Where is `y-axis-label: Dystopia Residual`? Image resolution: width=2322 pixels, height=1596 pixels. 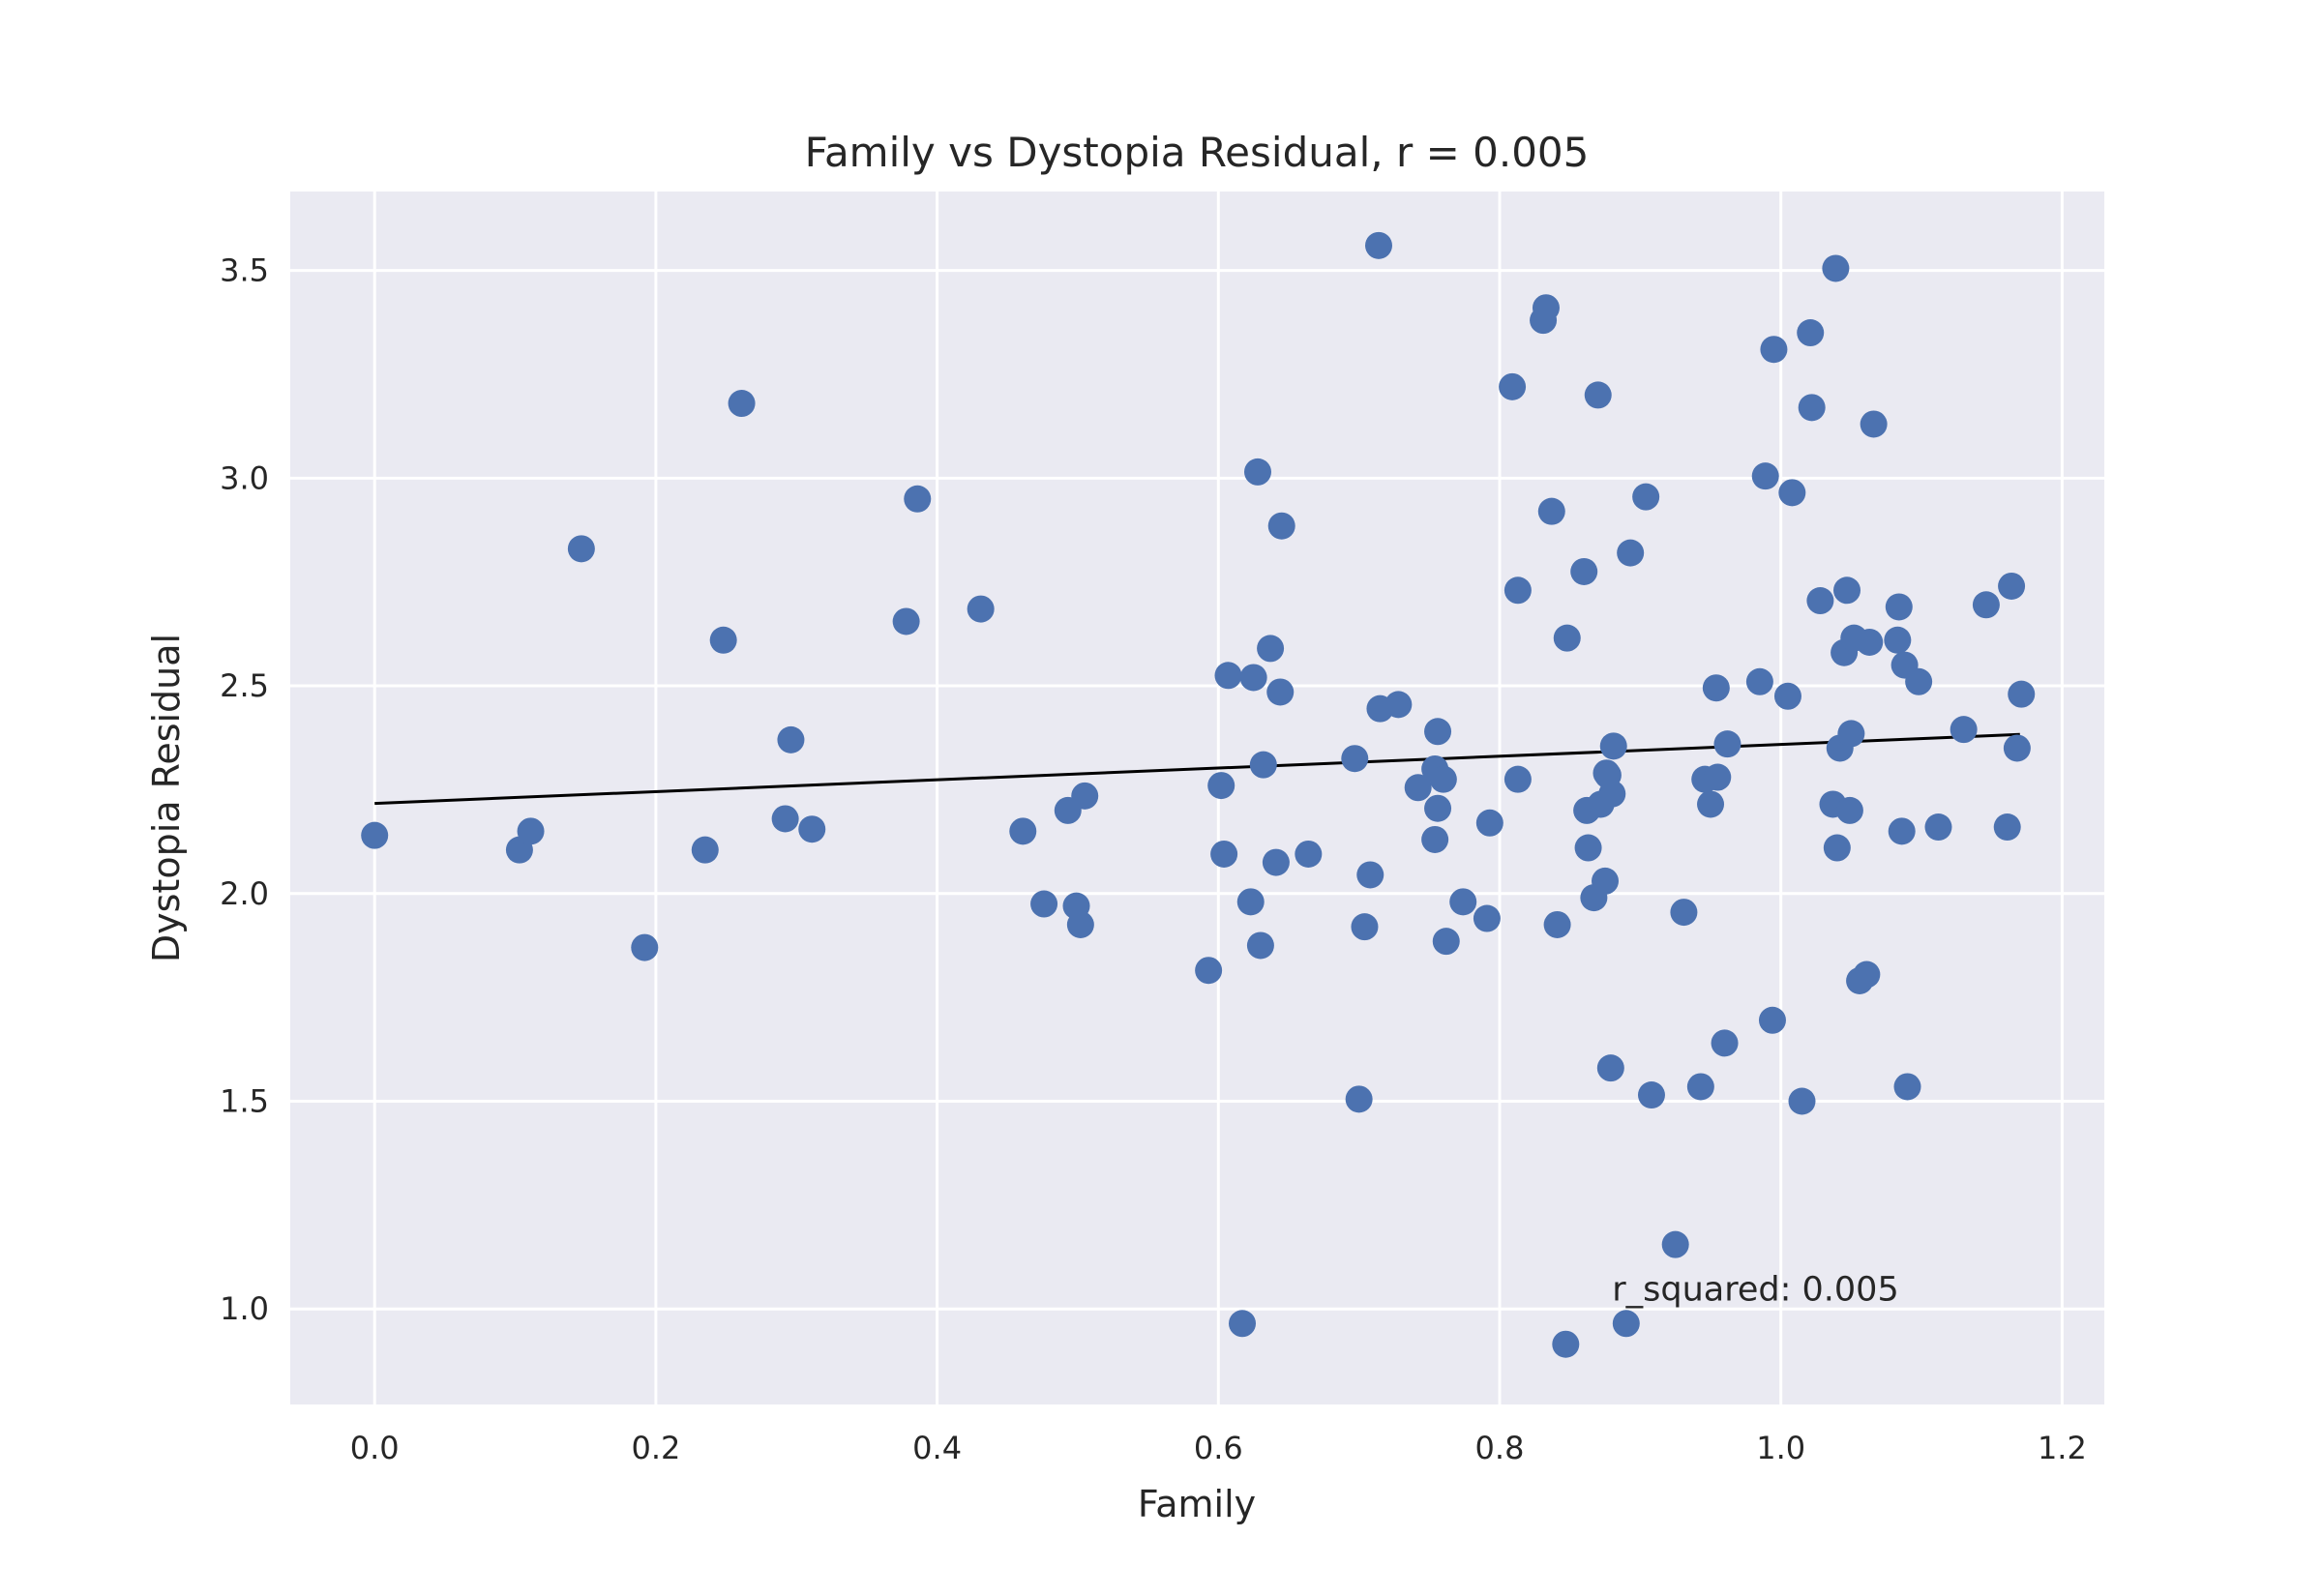
y-axis-label: Dystopia Residual is located at coordinates (166, 798).